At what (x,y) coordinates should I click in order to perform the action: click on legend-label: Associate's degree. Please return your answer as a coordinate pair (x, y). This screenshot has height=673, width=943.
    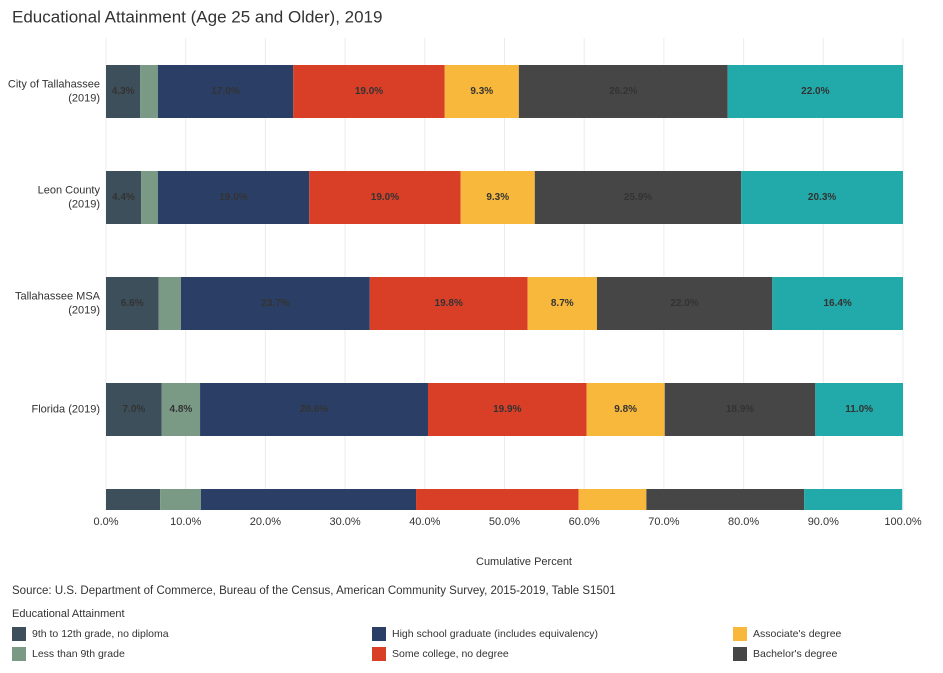
    Looking at the image, I should click on (797, 634).